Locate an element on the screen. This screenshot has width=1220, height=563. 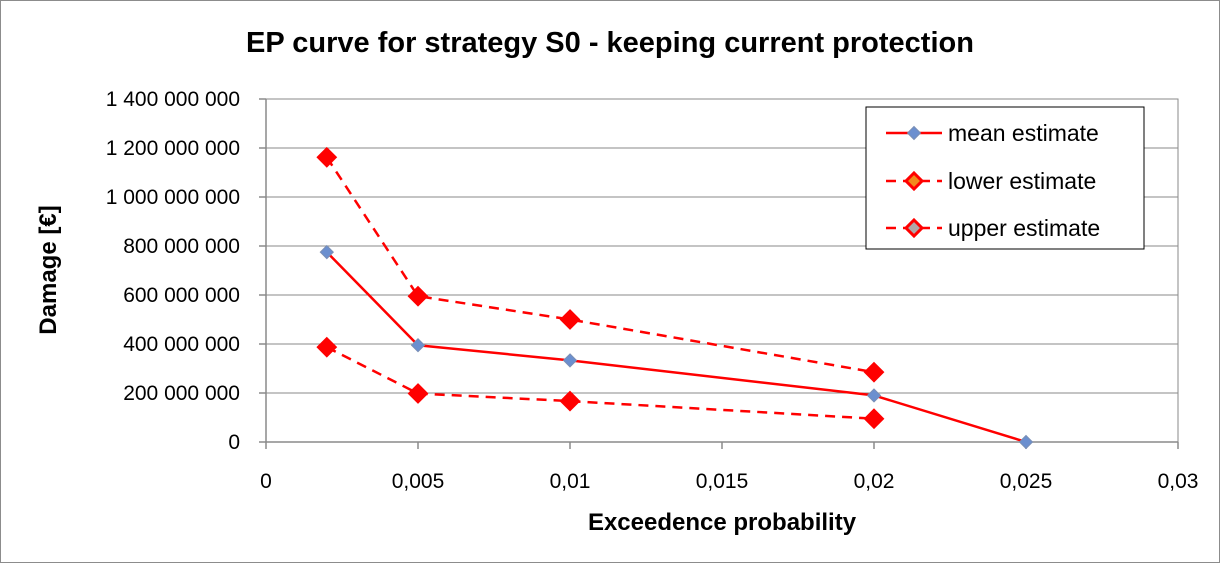
y-axis-title: Damage [€] is located at coordinates (48, 269).